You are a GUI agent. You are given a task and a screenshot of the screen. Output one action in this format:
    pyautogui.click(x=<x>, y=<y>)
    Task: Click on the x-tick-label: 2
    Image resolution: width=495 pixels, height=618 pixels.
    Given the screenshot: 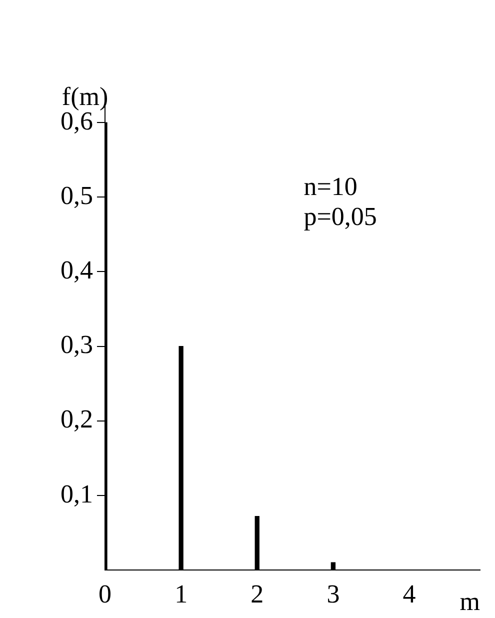 What is the action you would take?
    pyautogui.click(x=257, y=593)
    